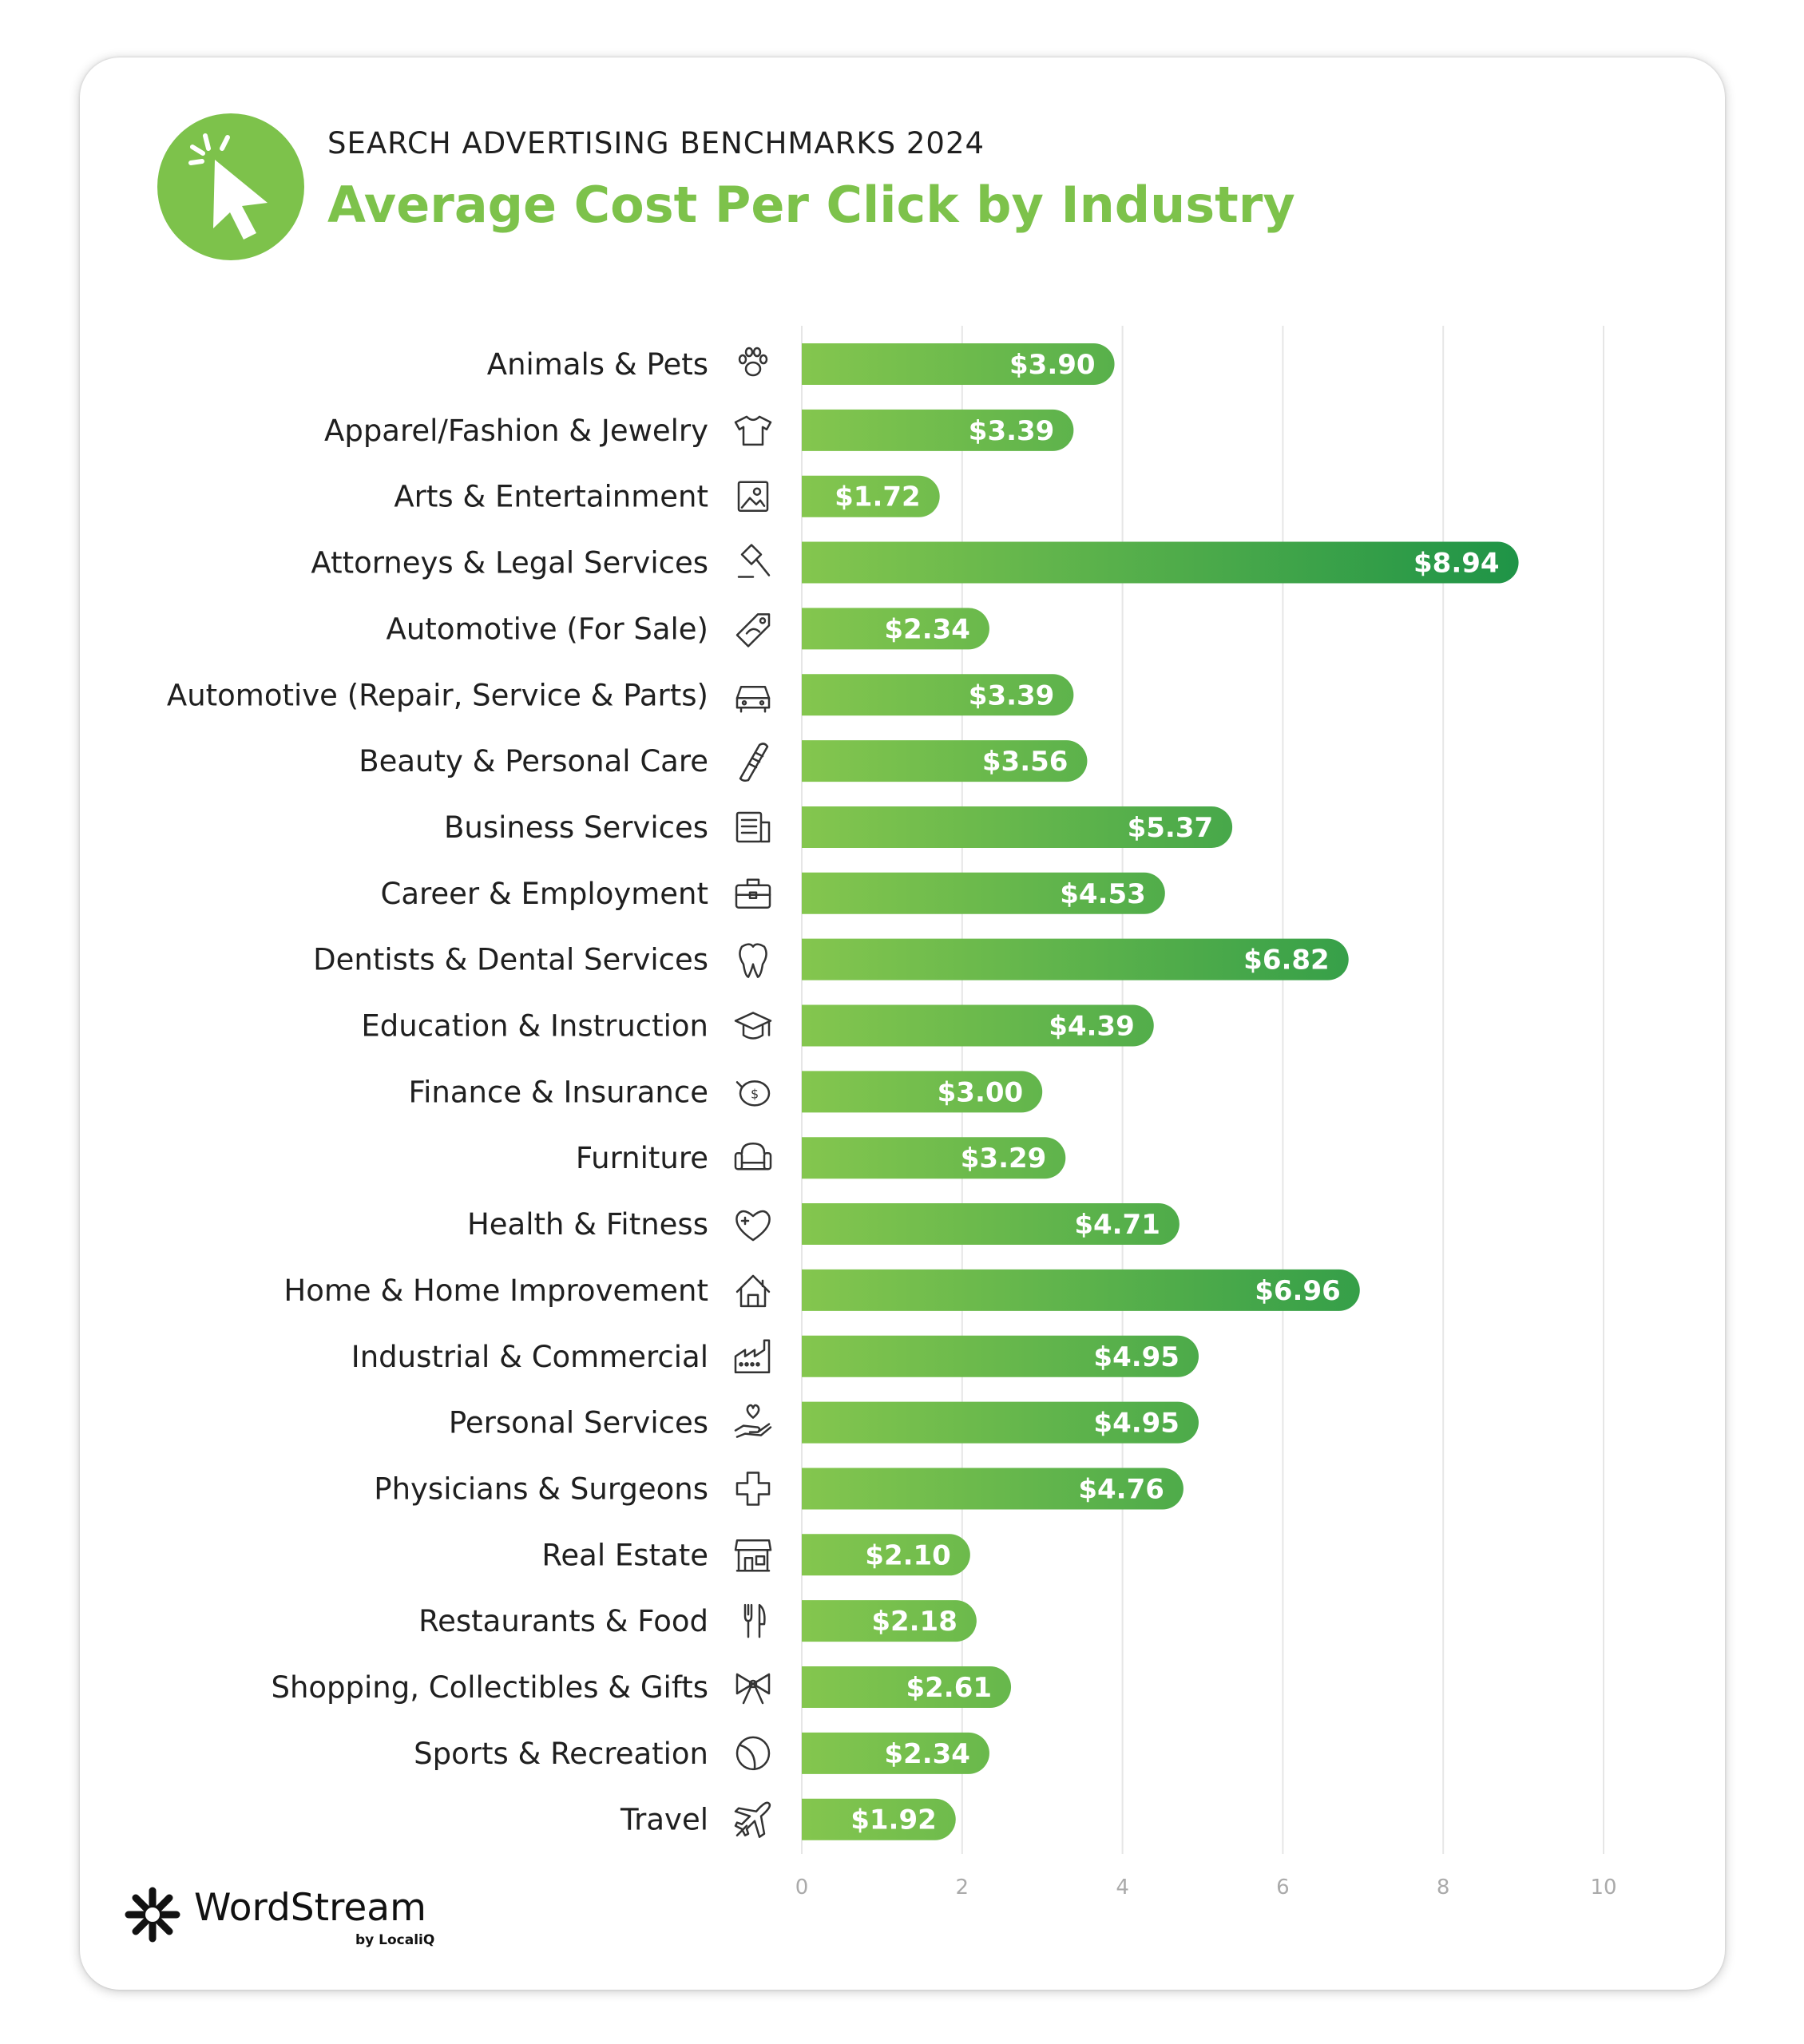 The image size is (1804, 2044). I want to click on category-label: Automotive (Repair, Service & Parts), so click(438, 695).